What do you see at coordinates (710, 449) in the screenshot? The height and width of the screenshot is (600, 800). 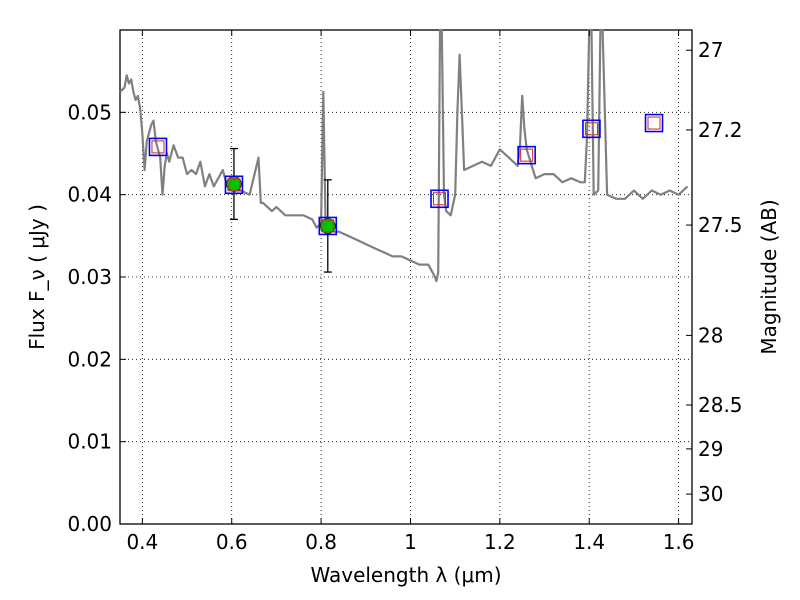 I see `y2-tick-label: 29` at bounding box center [710, 449].